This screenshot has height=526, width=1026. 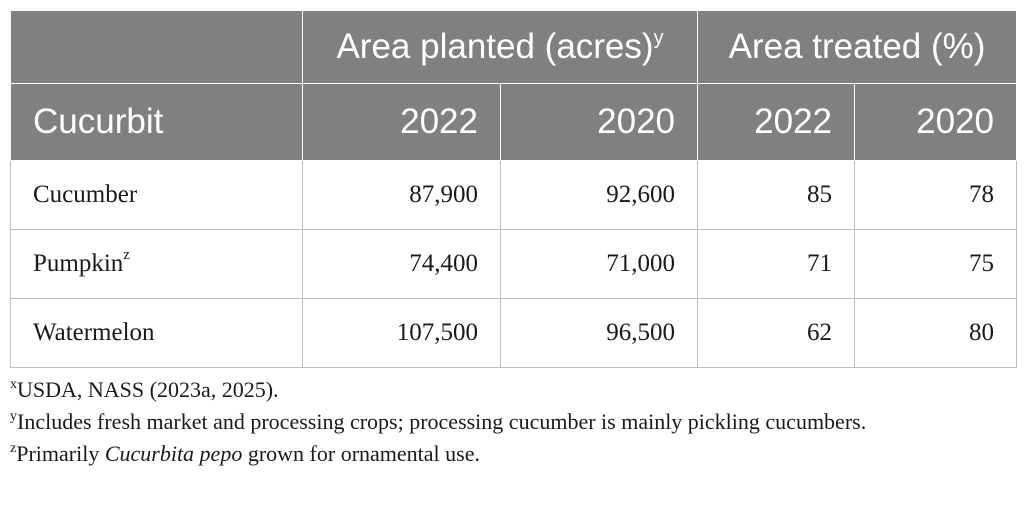 What do you see at coordinates (156, 264) in the screenshot?
I see `row-crop-name: Pumpkinz` at bounding box center [156, 264].